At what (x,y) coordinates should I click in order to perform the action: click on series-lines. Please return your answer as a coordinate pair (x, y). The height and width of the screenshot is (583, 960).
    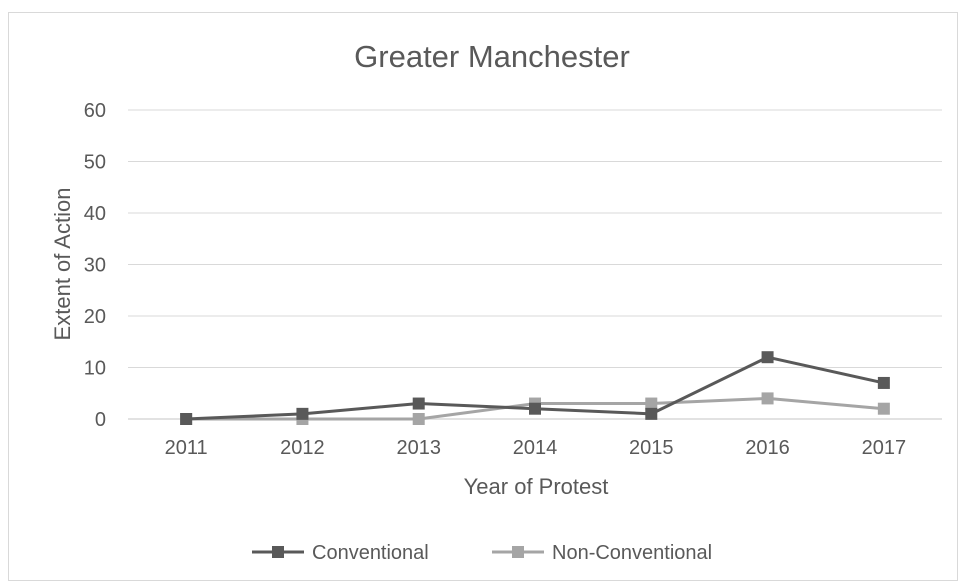
    Looking at the image, I should click on (535, 388).